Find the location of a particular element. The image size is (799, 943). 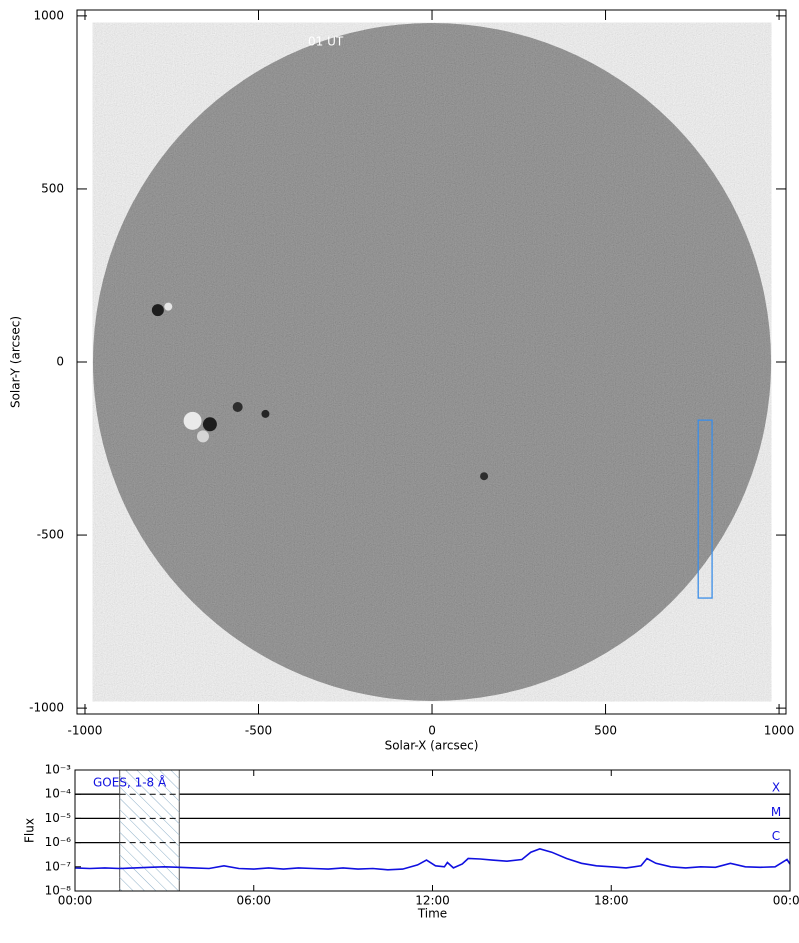

x-tick-label: 0 is located at coordinates (432, 731).